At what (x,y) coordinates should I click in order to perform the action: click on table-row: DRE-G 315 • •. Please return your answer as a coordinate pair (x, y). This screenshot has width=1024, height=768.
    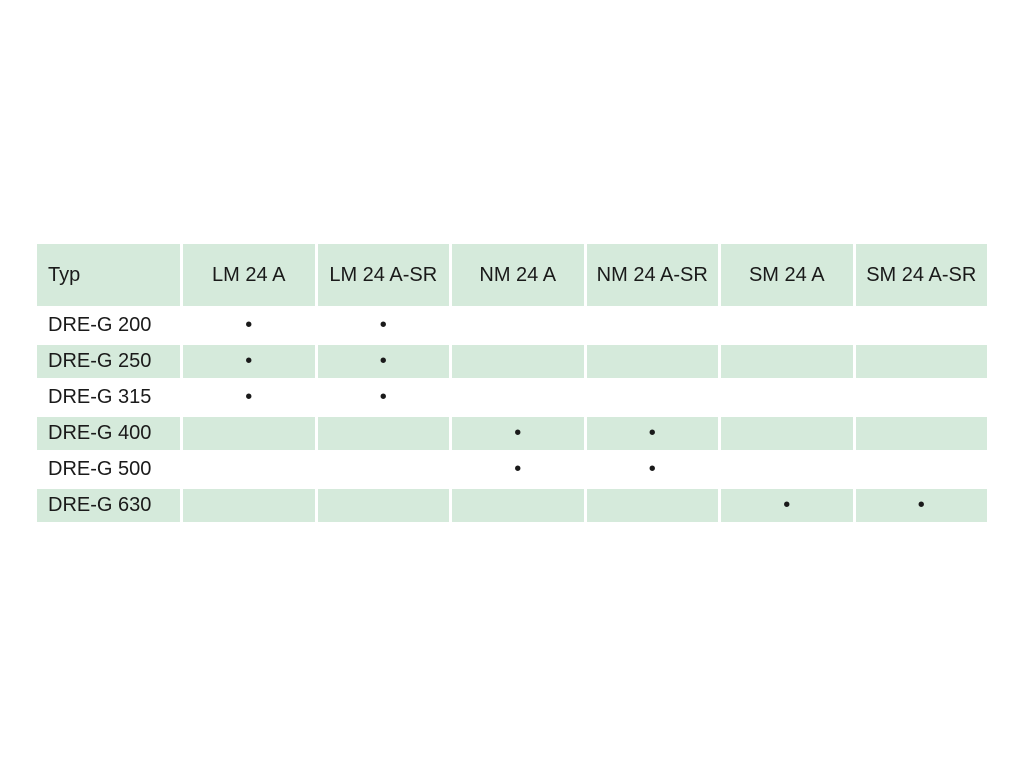
    Looking at the image, I should click on (512, 397).